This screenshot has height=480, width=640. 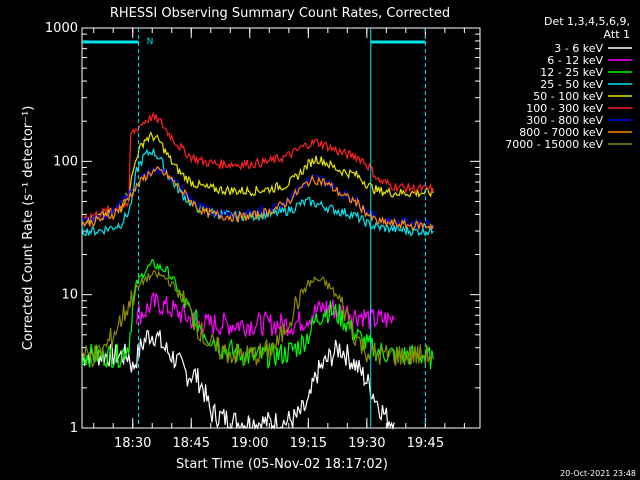 I want to click on legend-label-2: 12 - 25 keV, so click(x=571, y=72).